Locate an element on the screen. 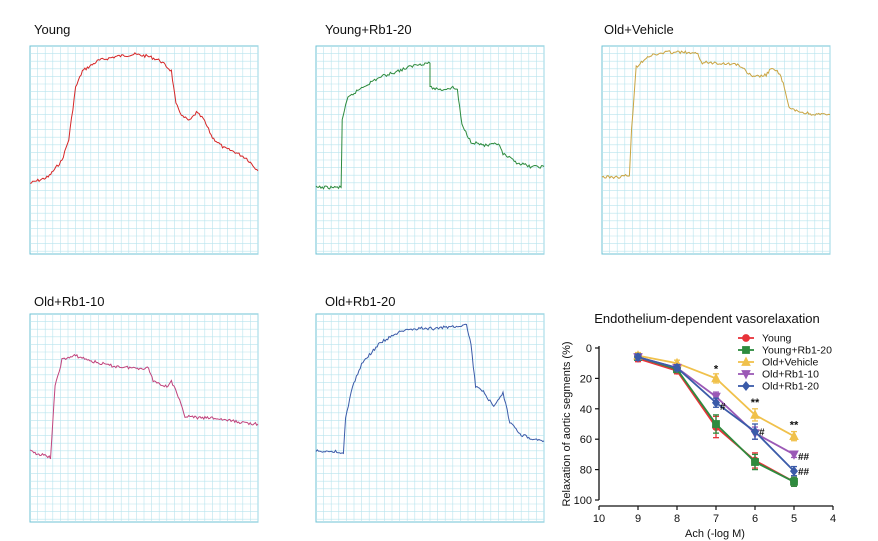 The width and height of the screenshot is (878, 541). x-tick-label: 4 is located at coordinates (833, 519).